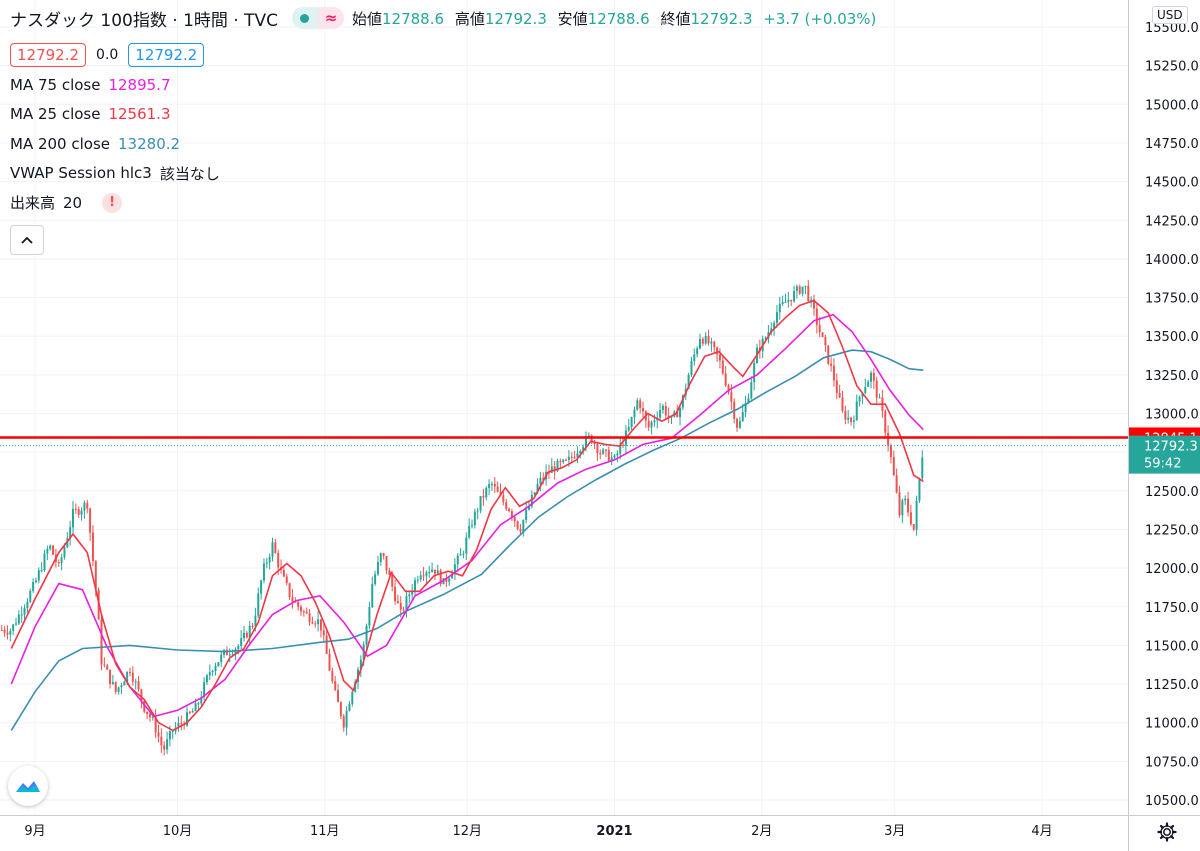 This screenshot has height=851, width=1200. What do you see at coordinates (112, 202) in the screenshot?
I see `warning-icon: !` at bounding box center [112, 202].